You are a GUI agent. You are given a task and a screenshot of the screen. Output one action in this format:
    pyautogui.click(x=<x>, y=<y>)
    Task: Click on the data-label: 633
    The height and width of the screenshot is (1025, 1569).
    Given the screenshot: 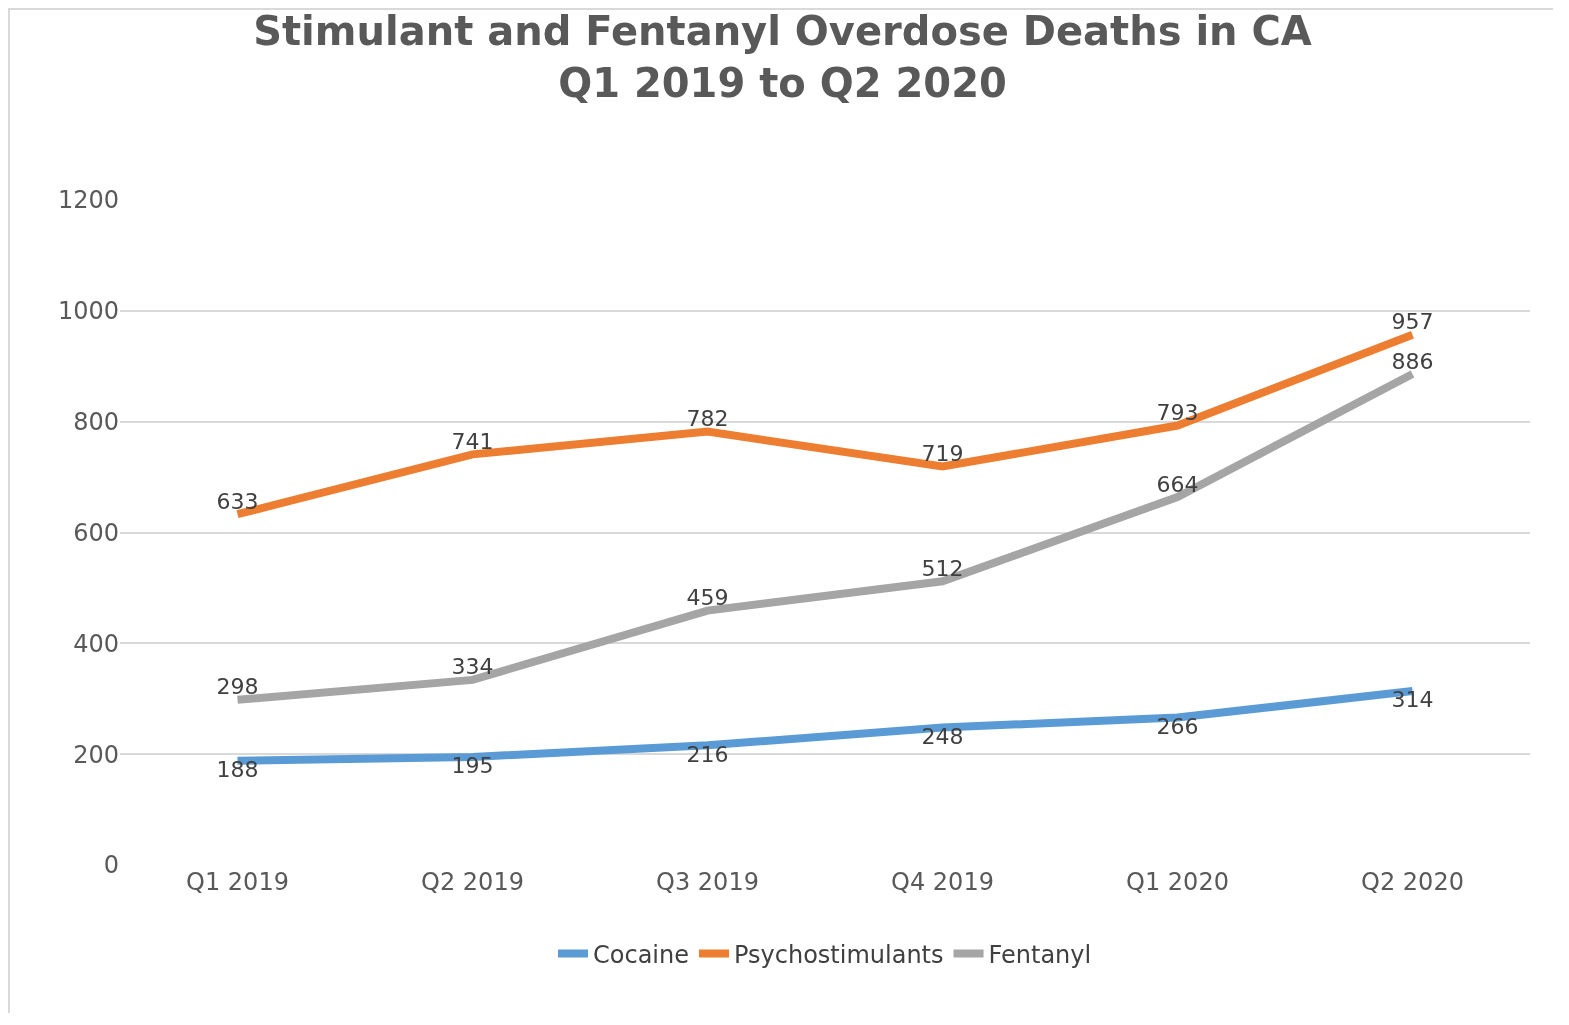 What is the action you would take?
    pyautogui.click(x=237, y=501)
    